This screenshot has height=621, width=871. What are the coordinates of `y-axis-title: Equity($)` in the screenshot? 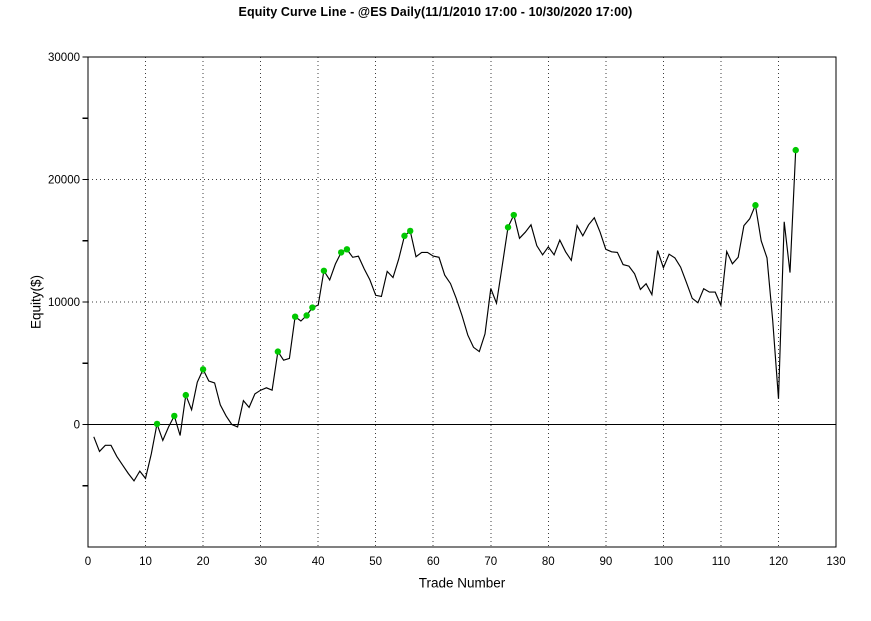 It's located at (36, 302).